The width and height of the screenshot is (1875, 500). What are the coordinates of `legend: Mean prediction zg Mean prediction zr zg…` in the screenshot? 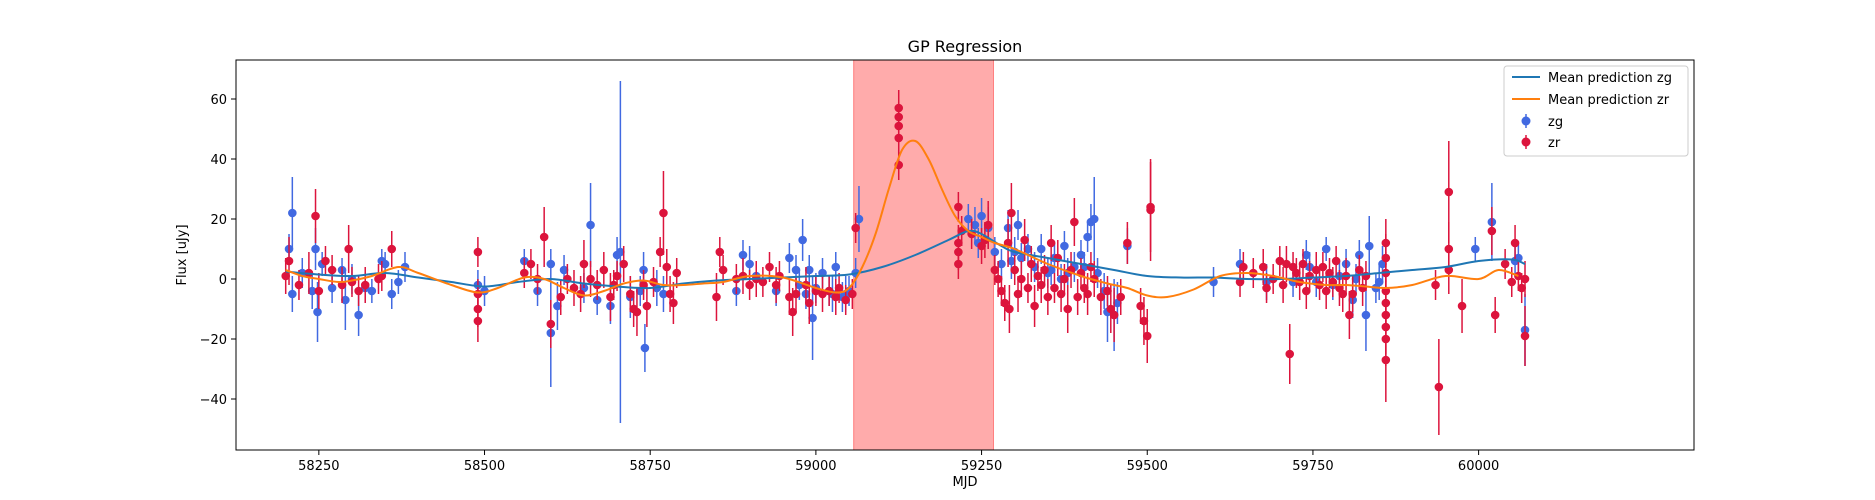 It's located at (1596, 111).